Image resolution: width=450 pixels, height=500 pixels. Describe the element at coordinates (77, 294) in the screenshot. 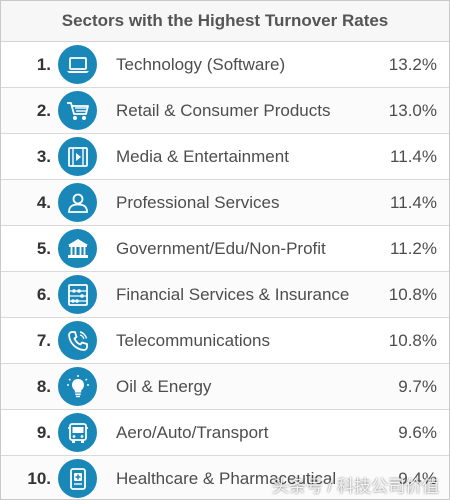

I see `abacus-icon` at that location.